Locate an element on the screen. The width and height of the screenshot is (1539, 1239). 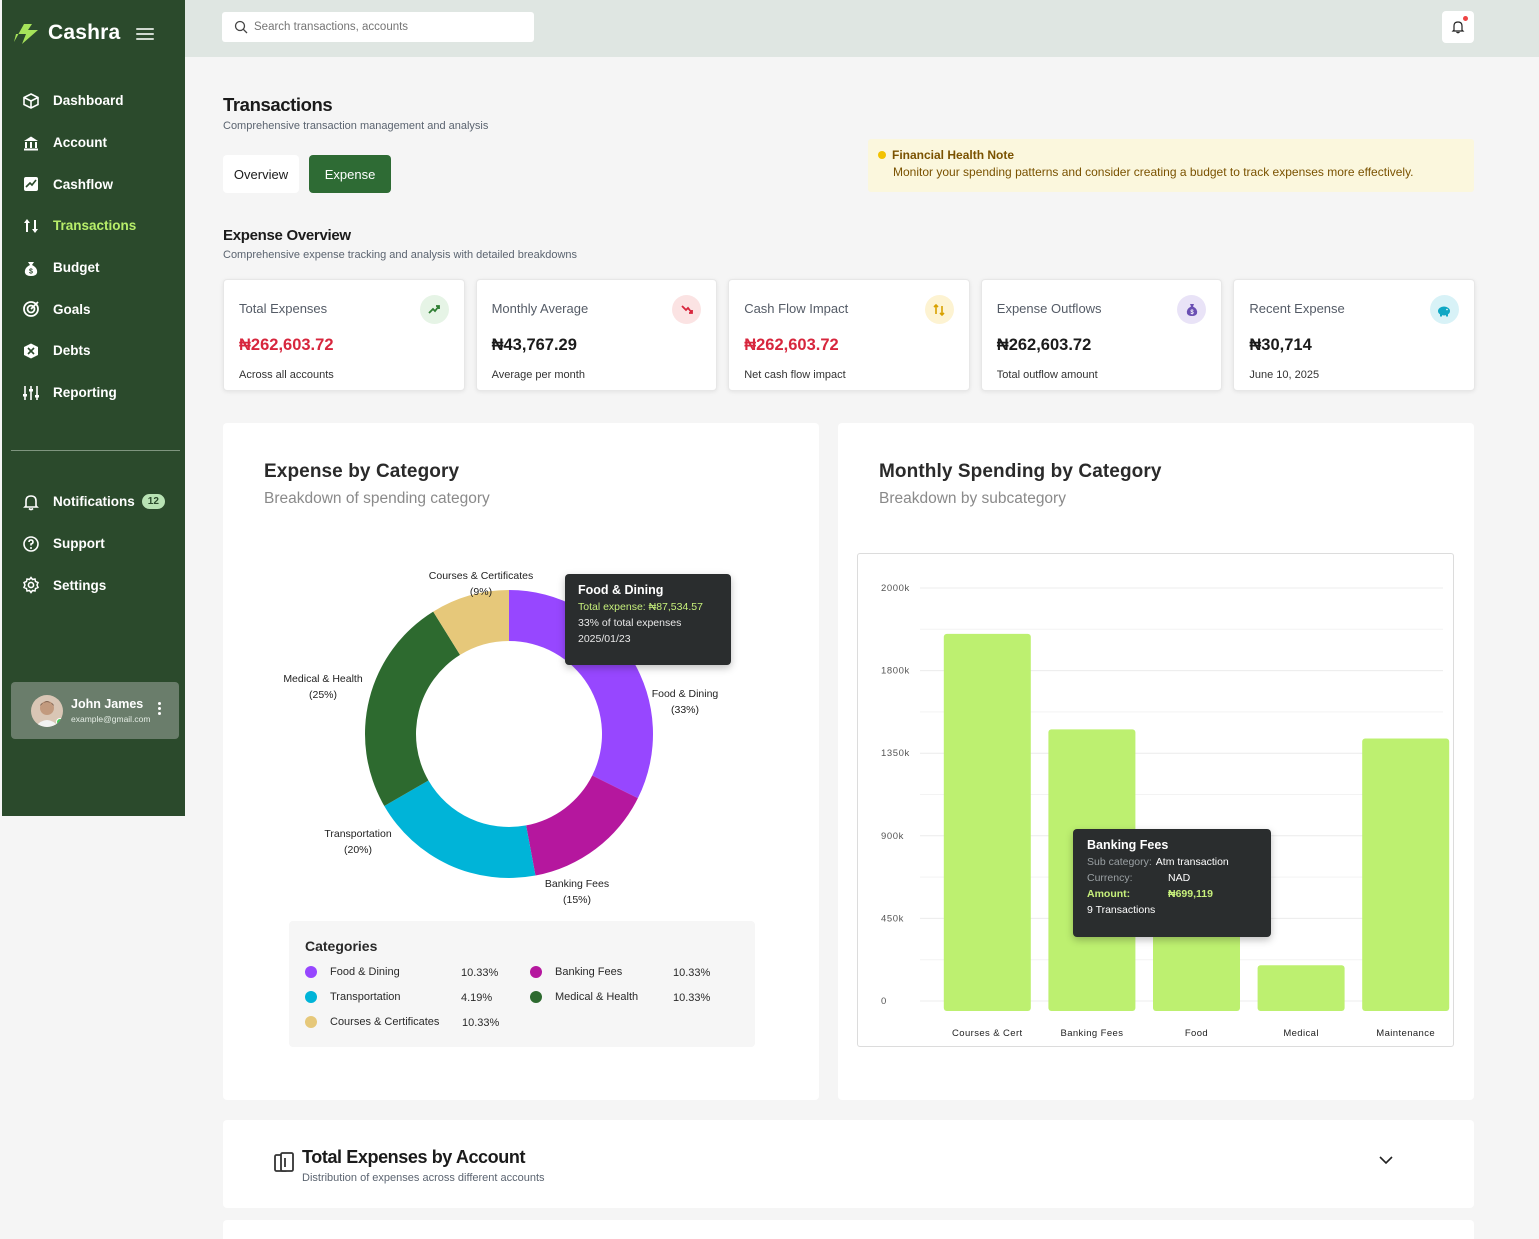
menu-toggle-icon is located at coordinates (145, 34).